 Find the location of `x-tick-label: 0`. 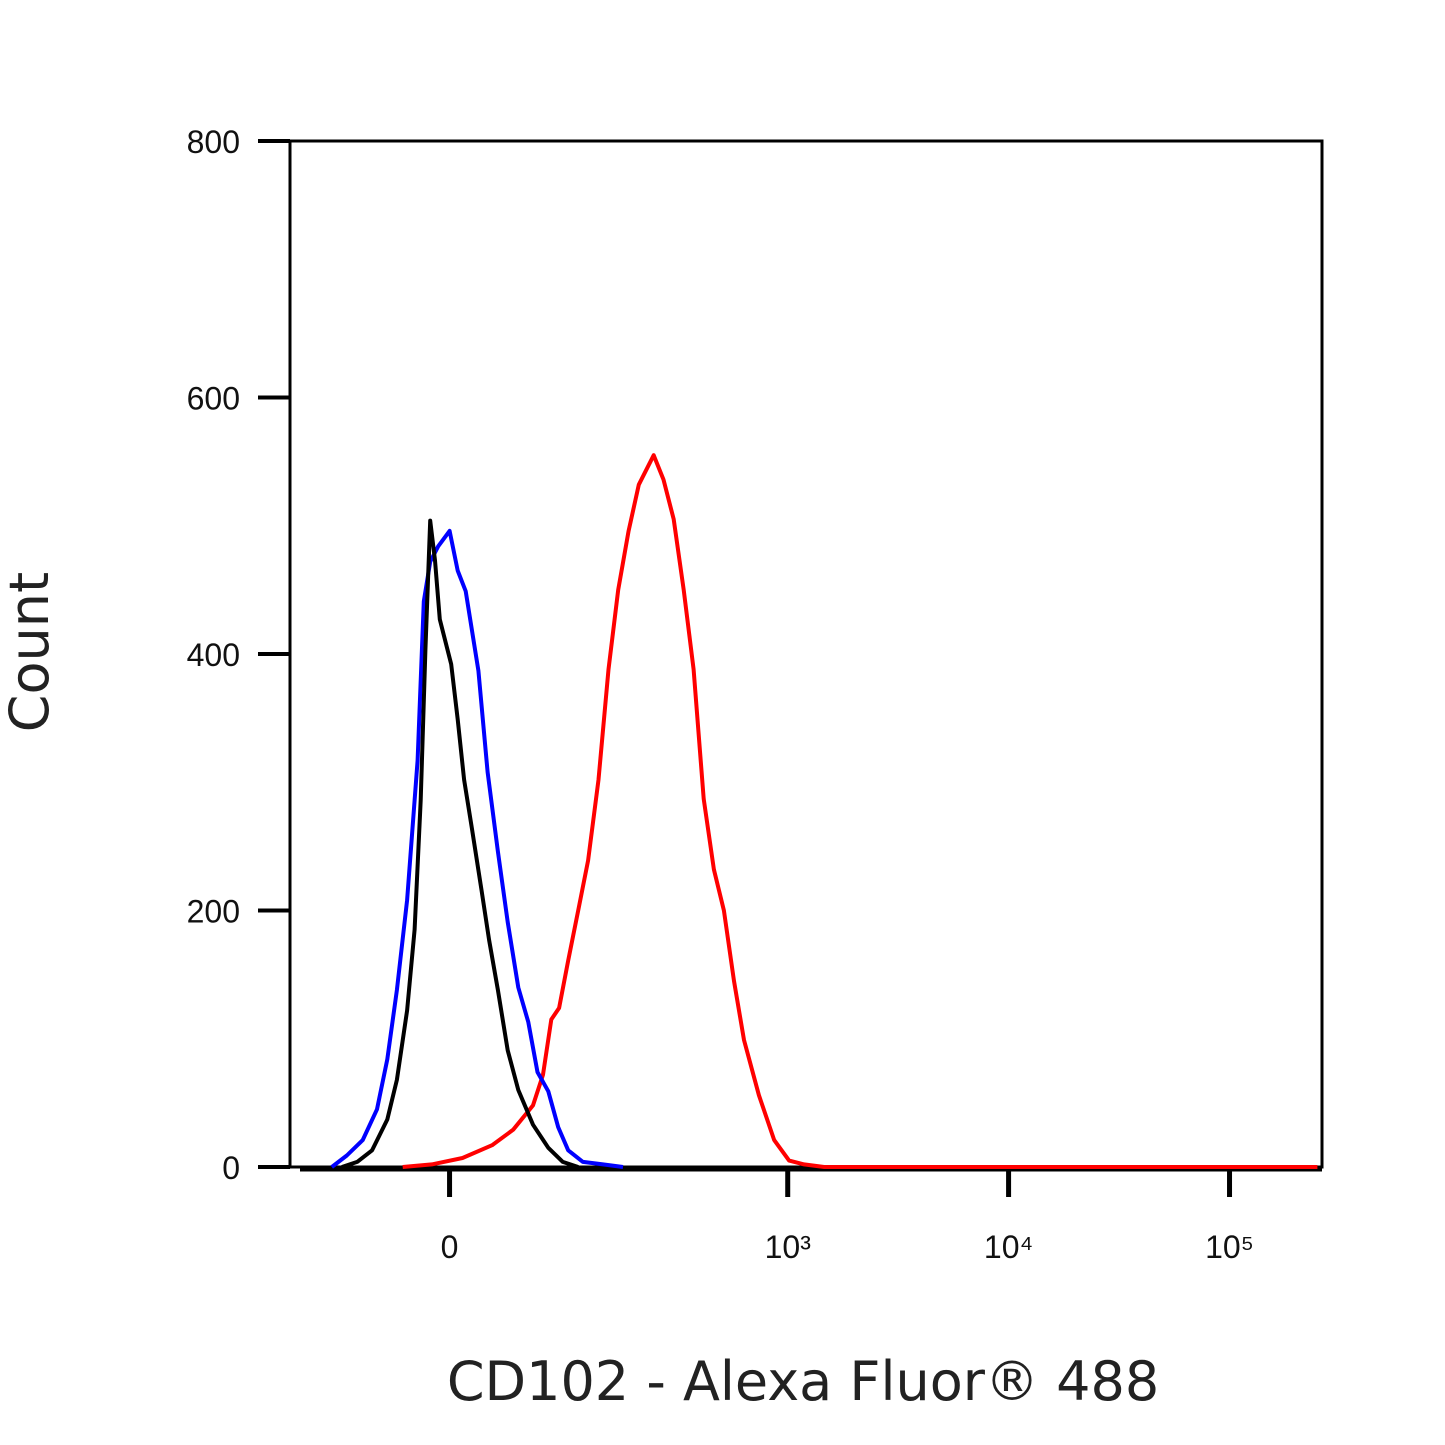

x-tick-label: 0 is located at coordinates (450, 1247).